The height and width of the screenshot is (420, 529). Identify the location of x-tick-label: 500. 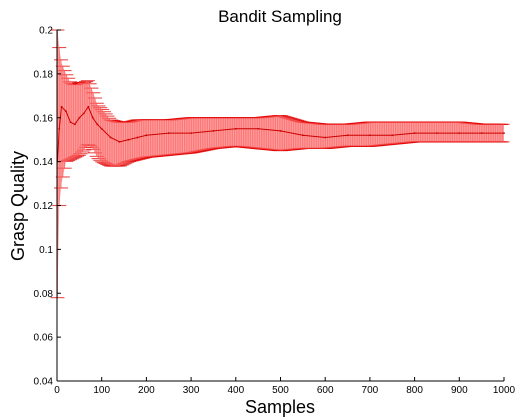
(280, 390).